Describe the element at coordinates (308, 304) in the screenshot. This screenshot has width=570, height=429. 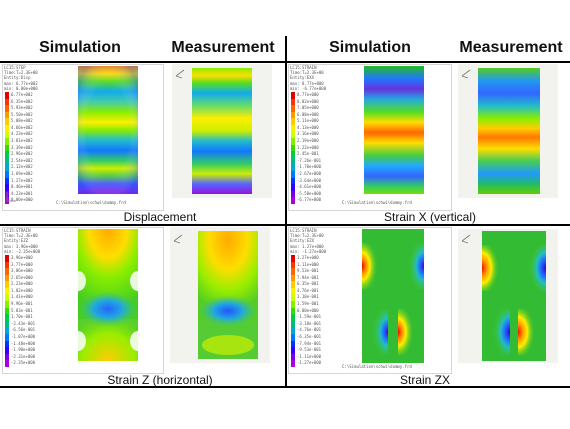
I see `legend-value: 1.59e-001` at that location.